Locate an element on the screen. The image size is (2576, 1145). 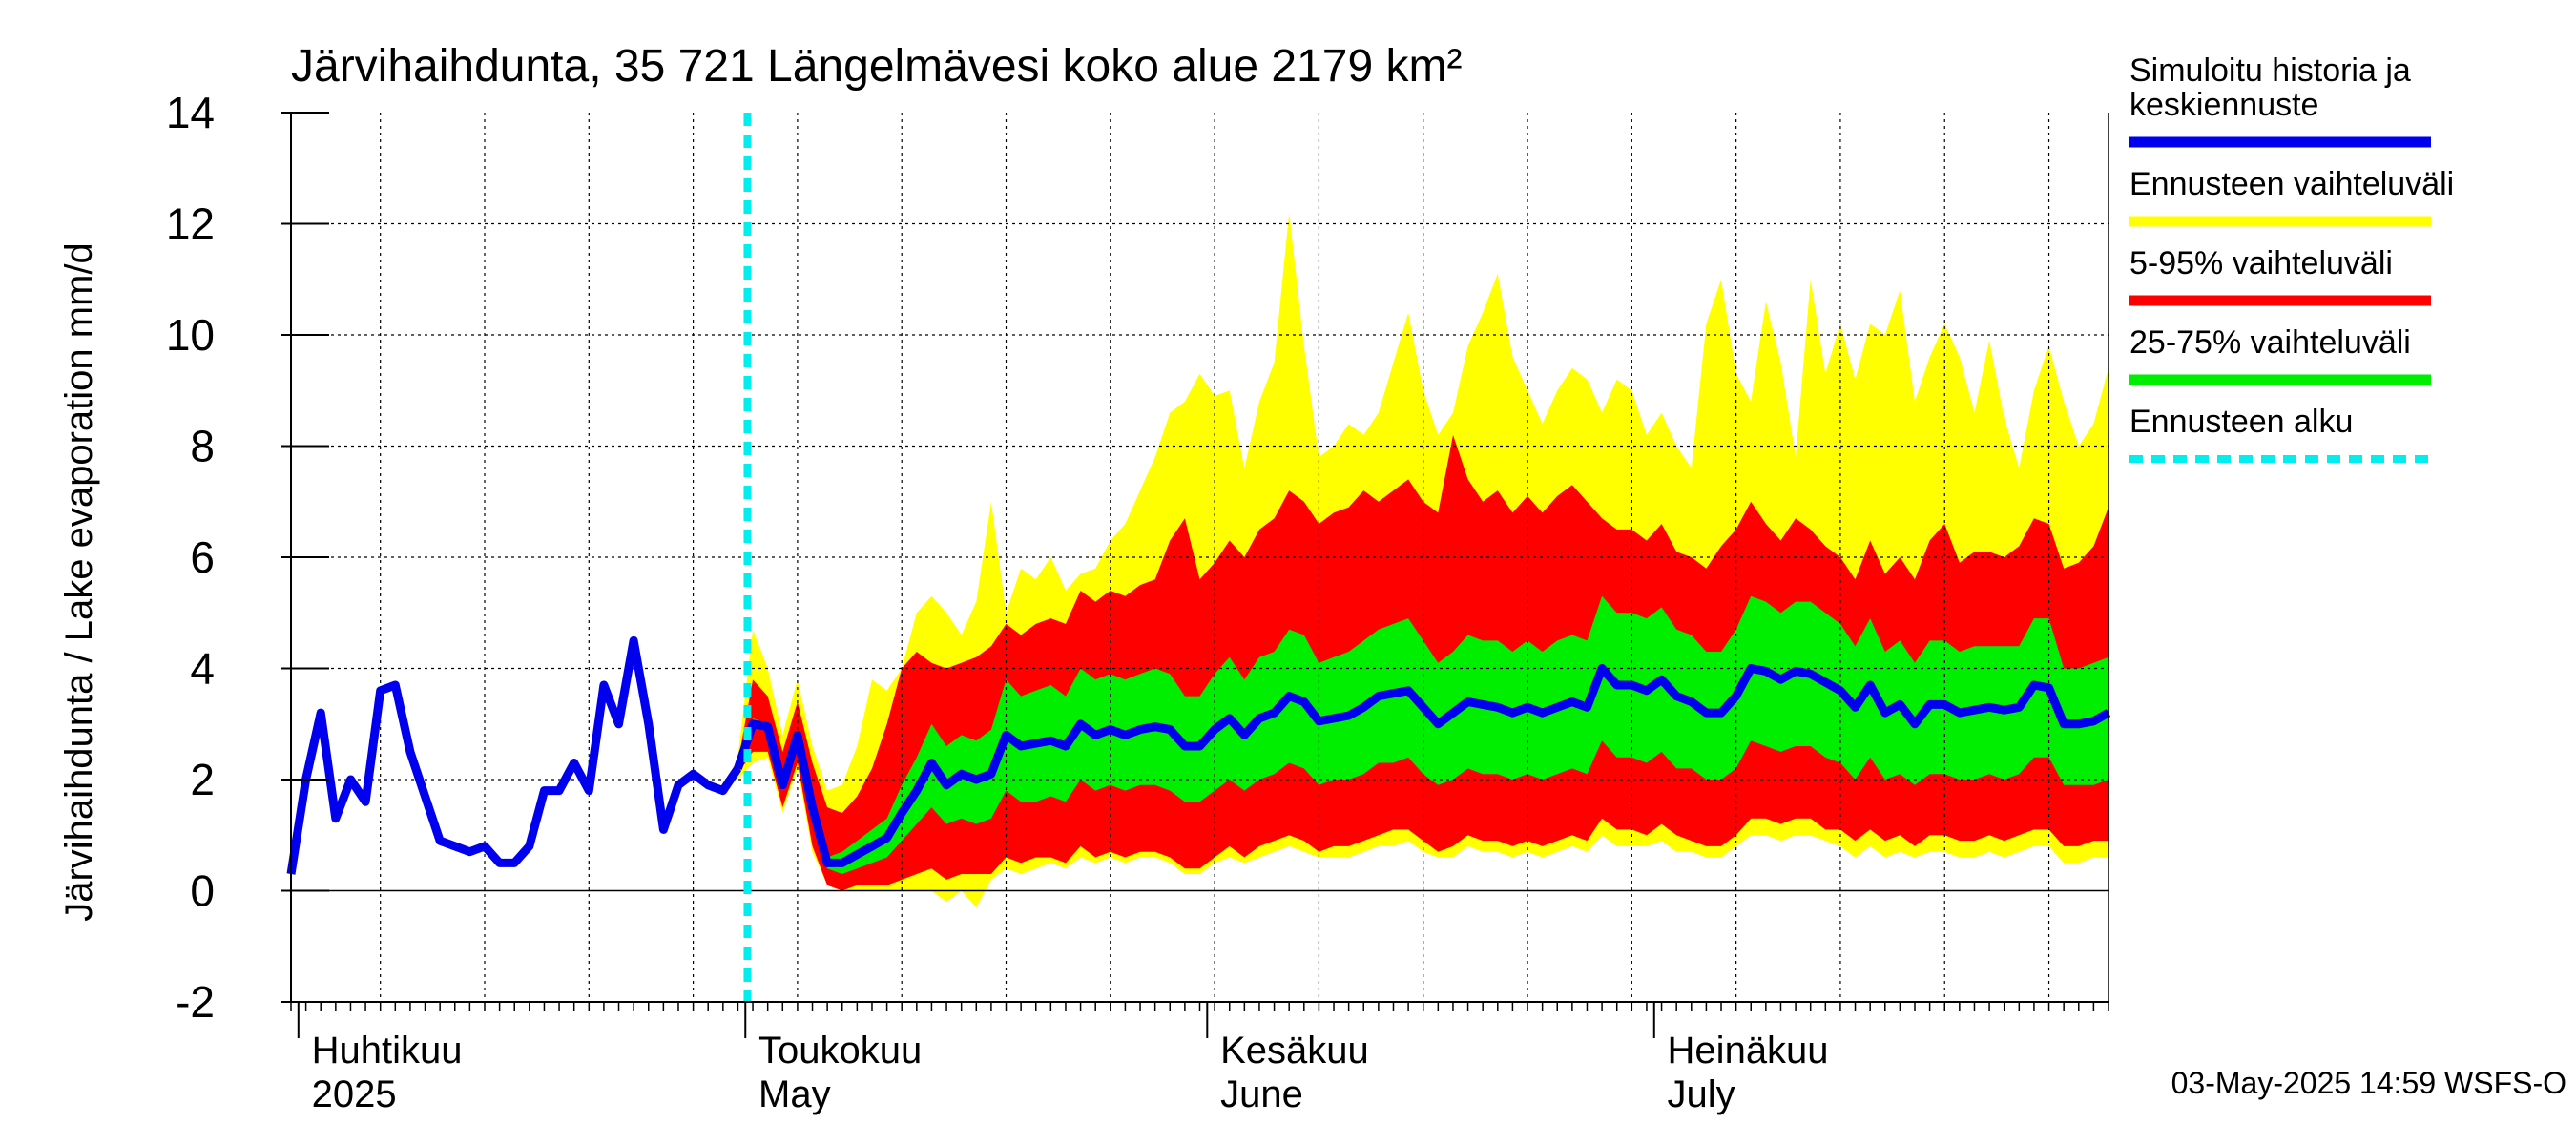
y-tick-label: 12 is located at coordinates (190, 224).